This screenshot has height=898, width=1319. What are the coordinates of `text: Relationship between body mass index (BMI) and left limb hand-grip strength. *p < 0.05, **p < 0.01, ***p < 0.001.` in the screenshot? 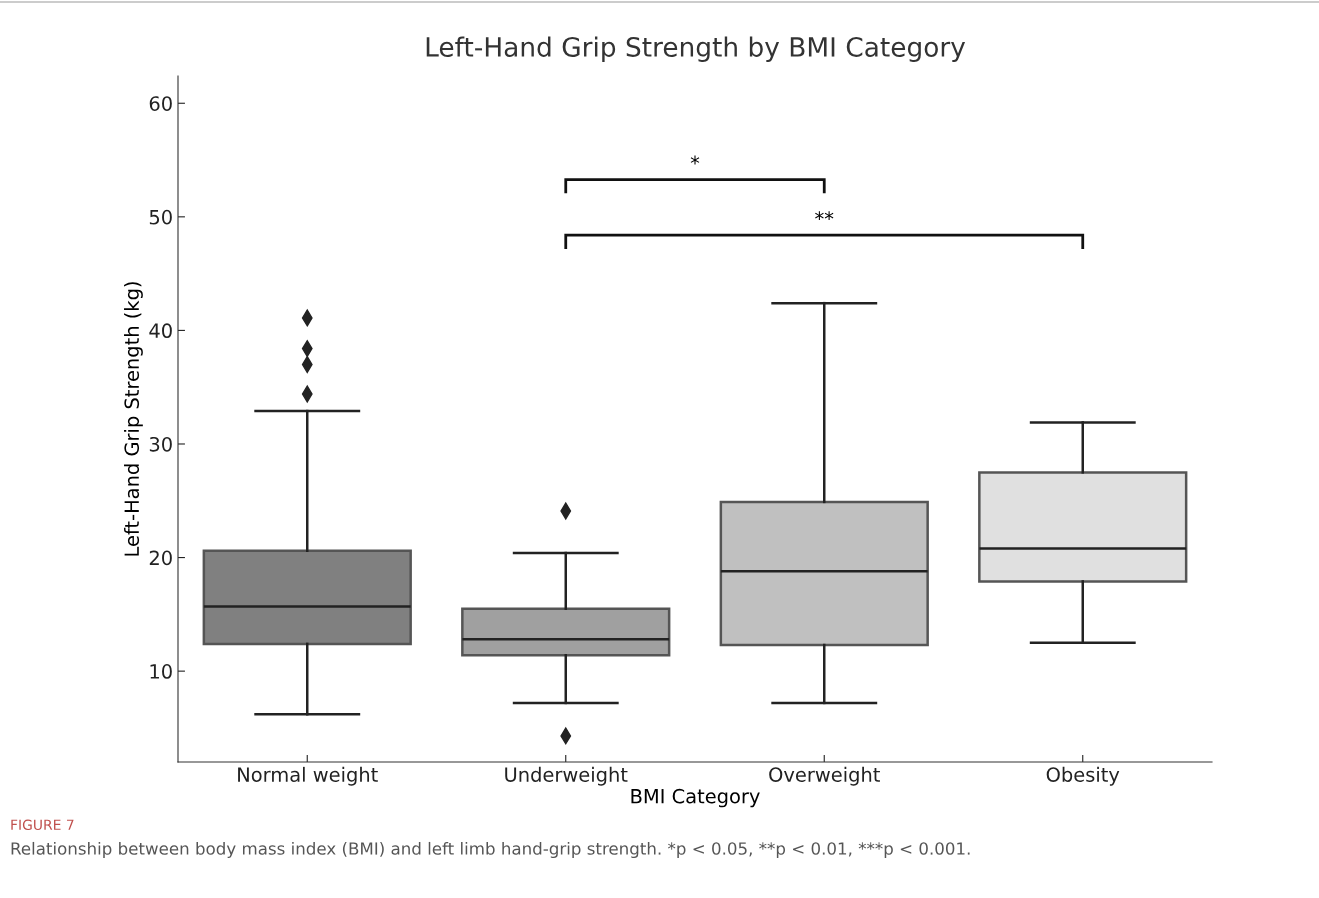 It's located at (490, 850).